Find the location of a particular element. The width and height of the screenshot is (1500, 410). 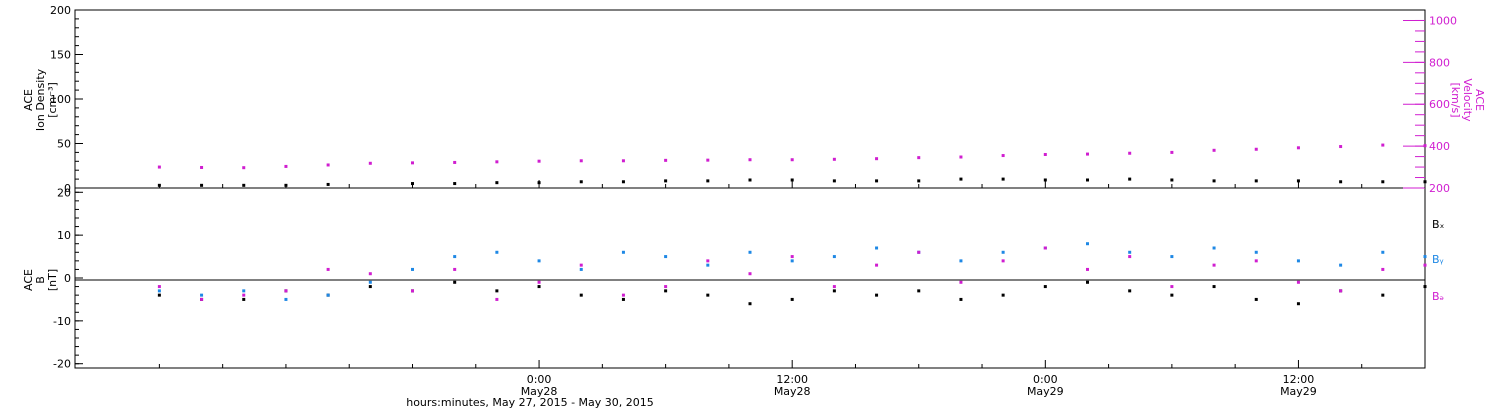

velocity-title-line-3: [km/s] is located at coordinates (1455, 99).